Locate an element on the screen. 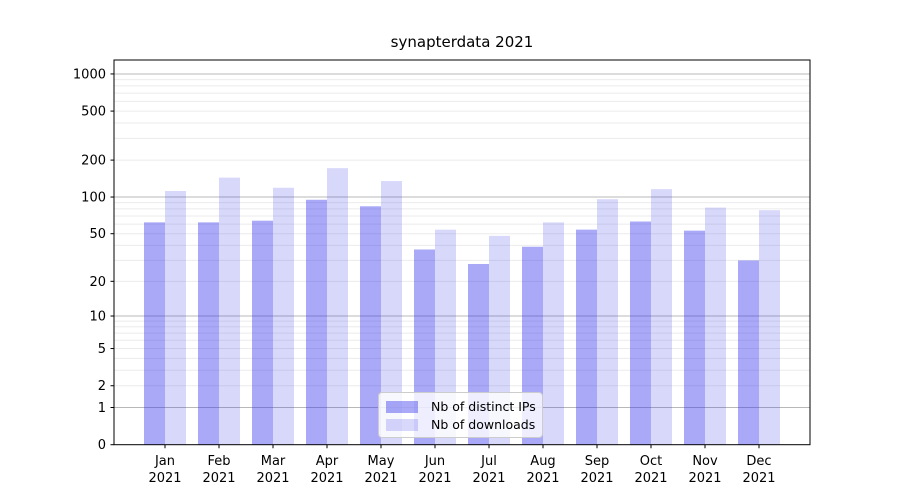 The height and width of the screenshot is (500, 900). x-tick-label-month: Aug is located at coordinates (542, 461).